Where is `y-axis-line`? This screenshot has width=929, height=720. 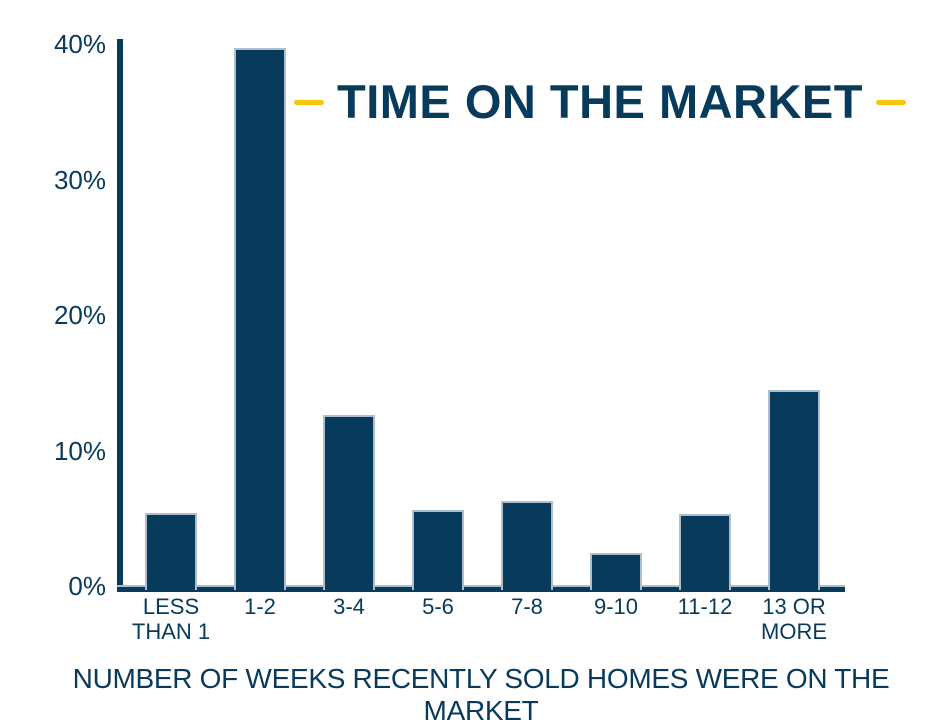
y-axis-line is located at coordinates (120, 315).